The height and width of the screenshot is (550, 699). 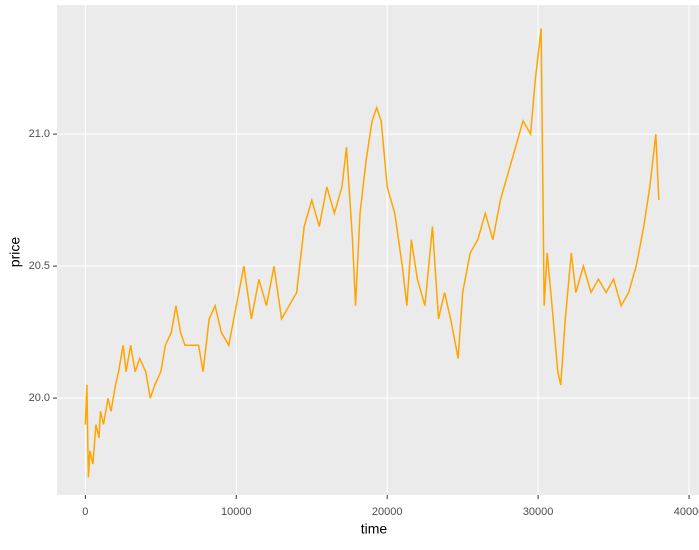 What do you see at coordinates (374, 529) in the screenshot?
I see `x-axis-title: time` at bounding box center [374, 529].